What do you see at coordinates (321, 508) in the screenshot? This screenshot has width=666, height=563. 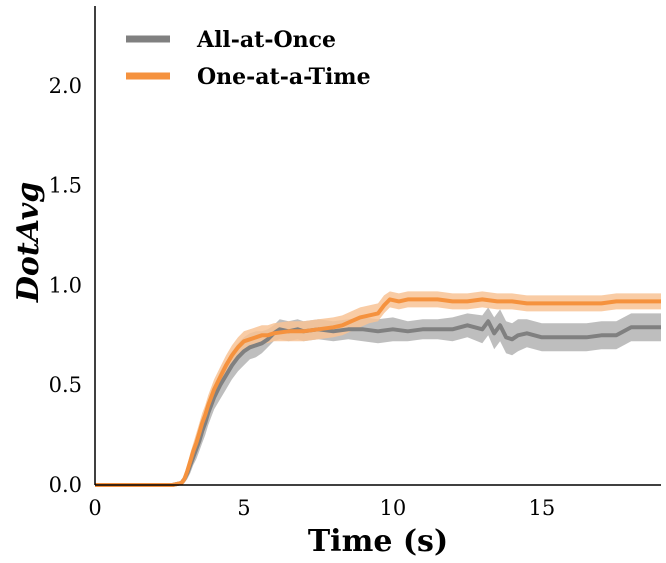 I see `x-tick-labels: 0 5 10 15` at bounding box center [321, 508].